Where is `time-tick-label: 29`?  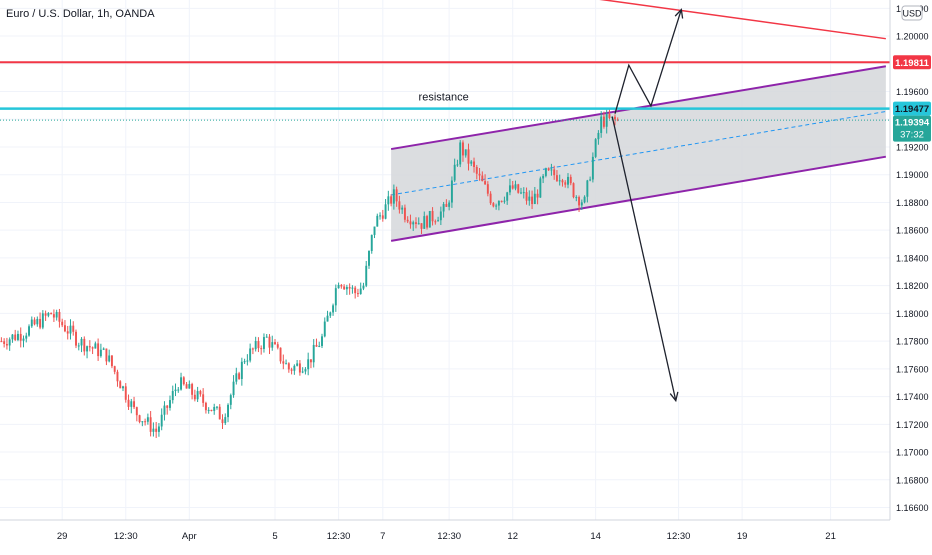
time-tick-label: 29 is located at coordinates (62, 536).